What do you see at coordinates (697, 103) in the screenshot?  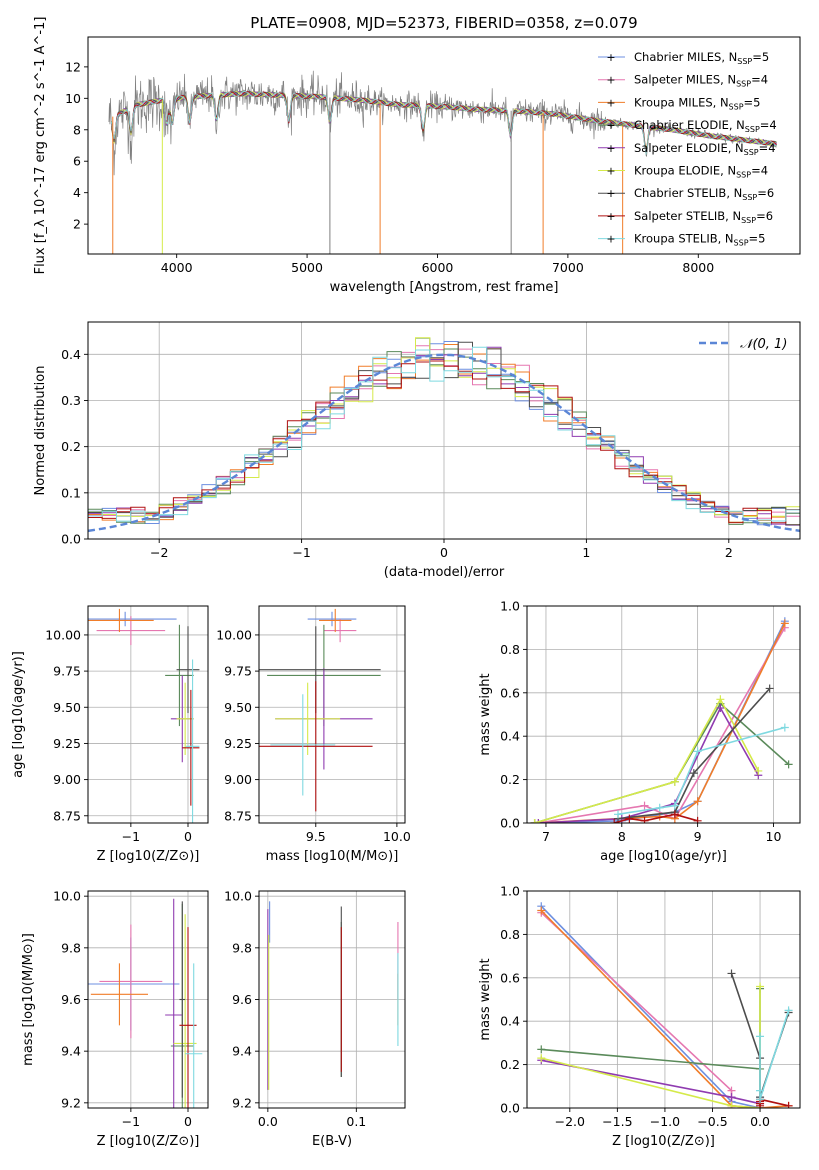 I see `legend-entry: Kroupa MILES, NSSP=5` at bounding box center [697, 103].